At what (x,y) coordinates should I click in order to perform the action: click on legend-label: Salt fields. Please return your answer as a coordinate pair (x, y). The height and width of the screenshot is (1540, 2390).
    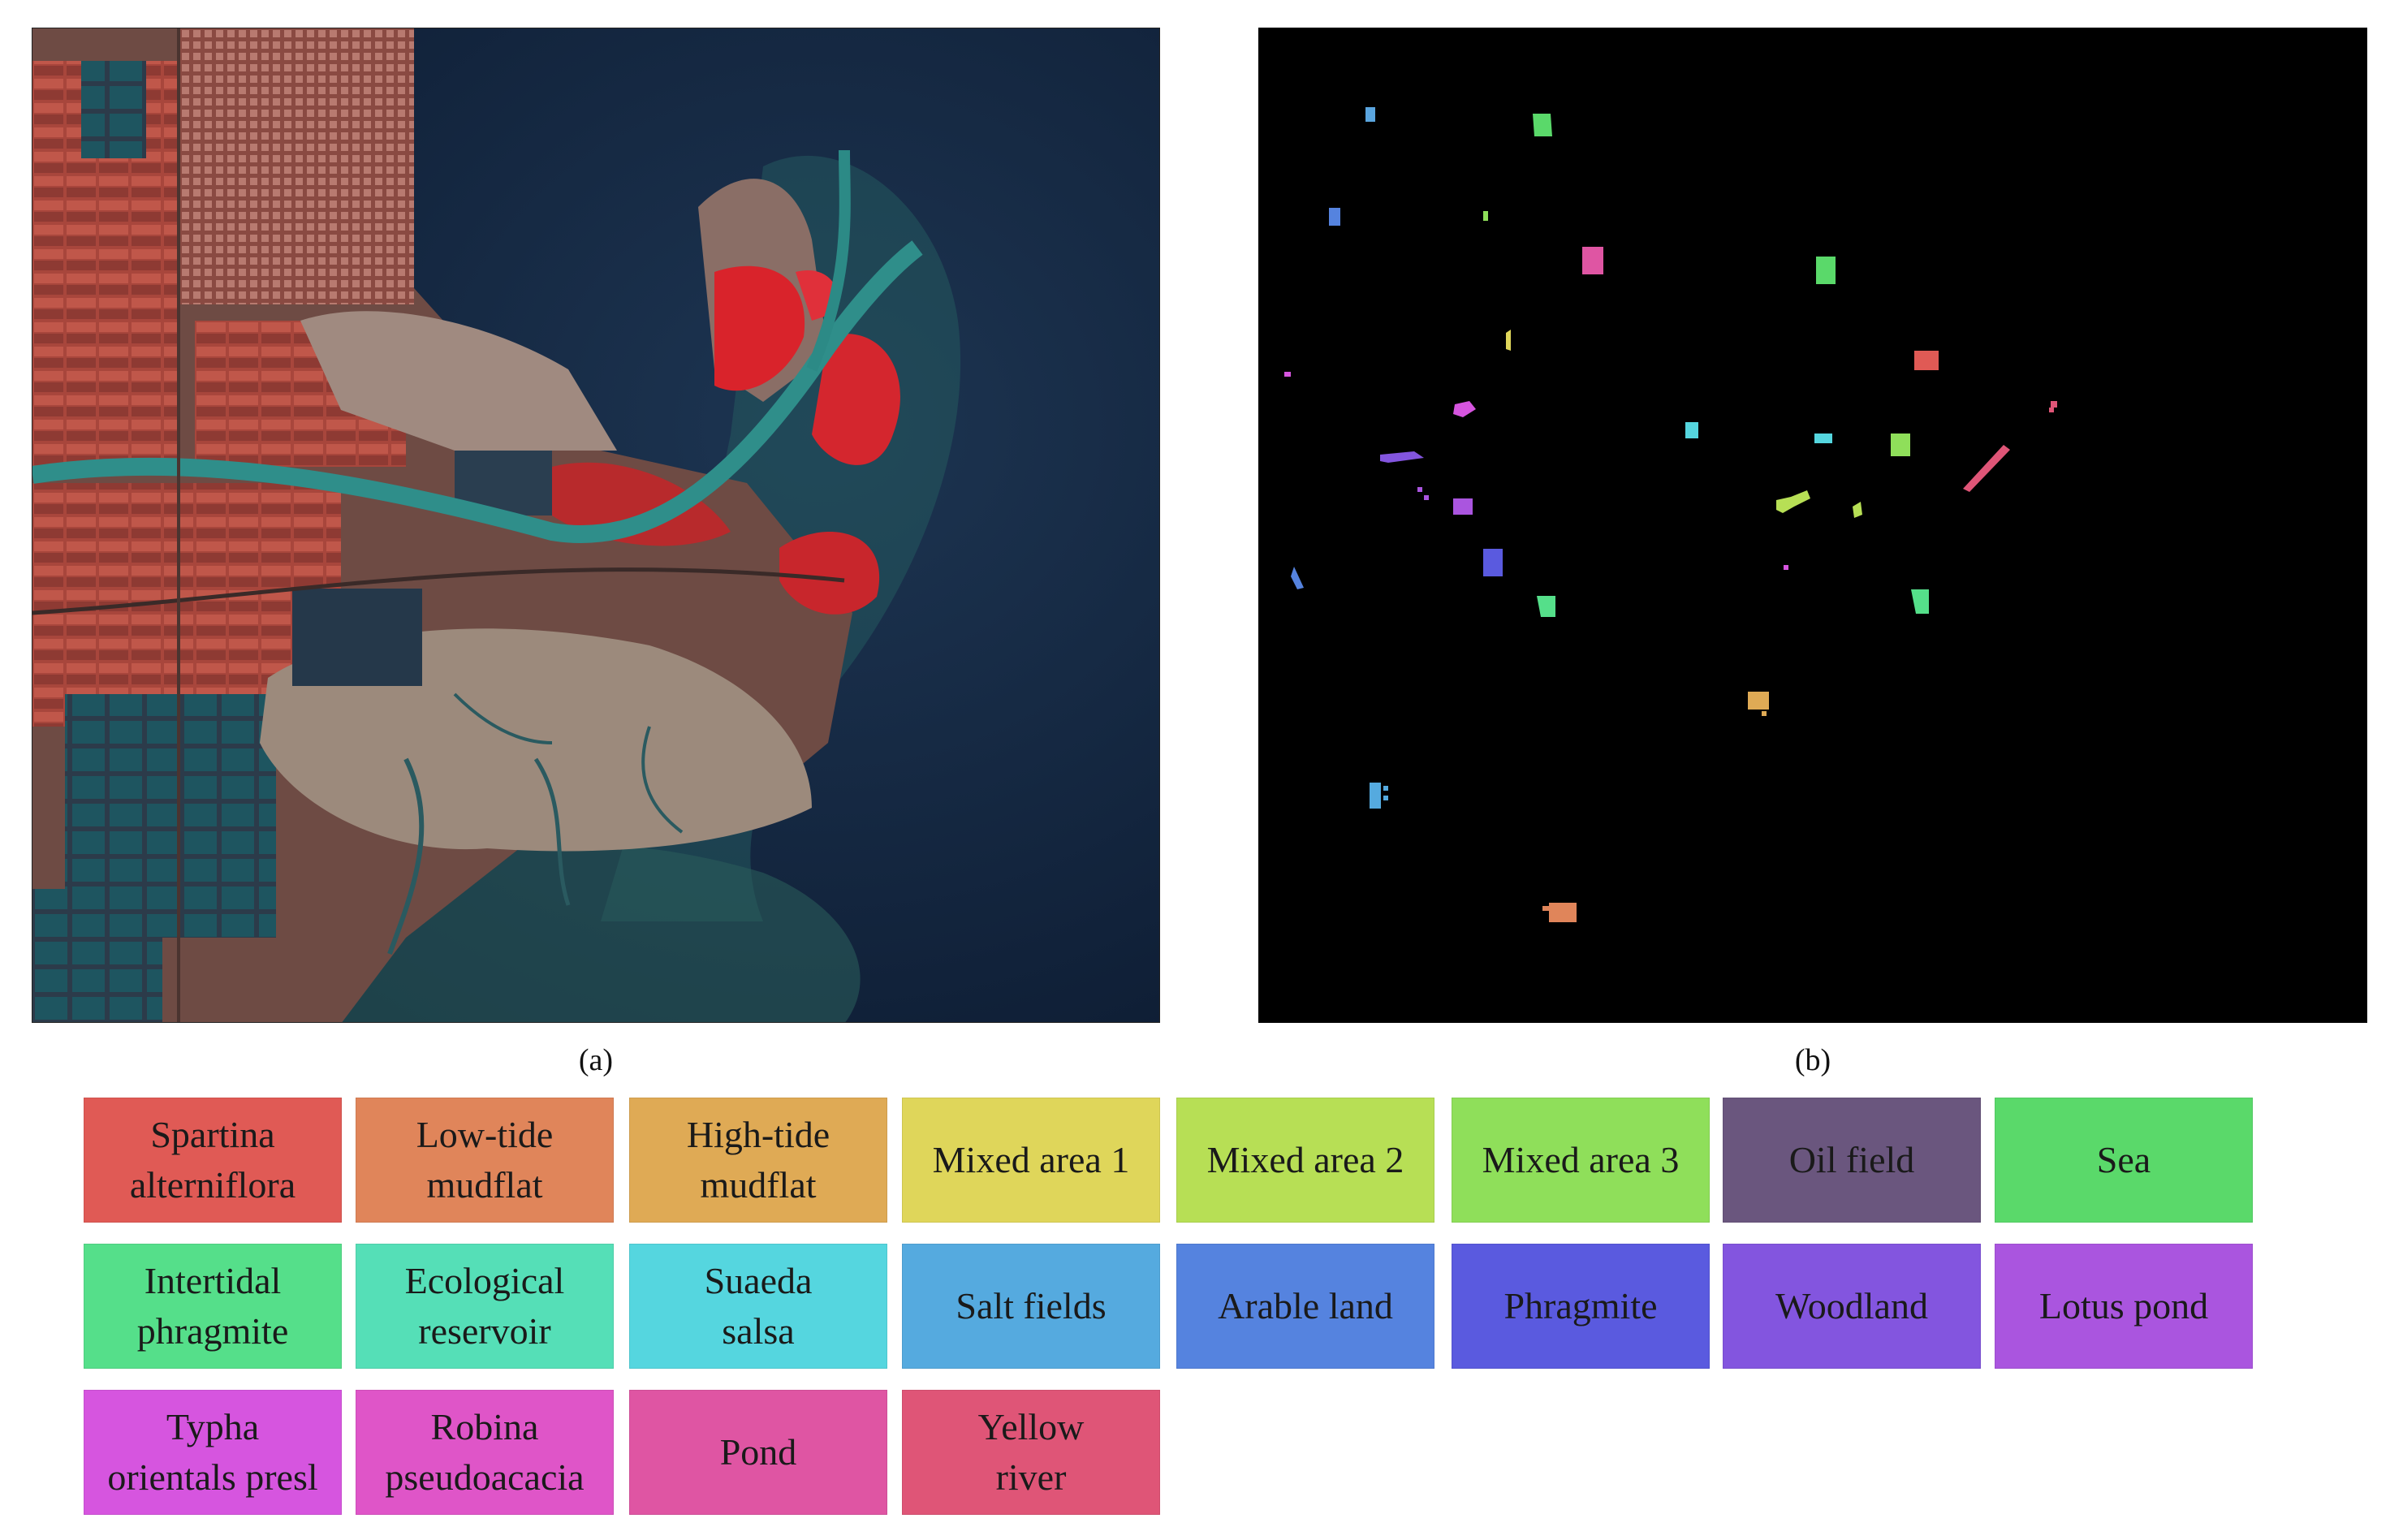
    Looking at the image, I should click on (1031, 1306).